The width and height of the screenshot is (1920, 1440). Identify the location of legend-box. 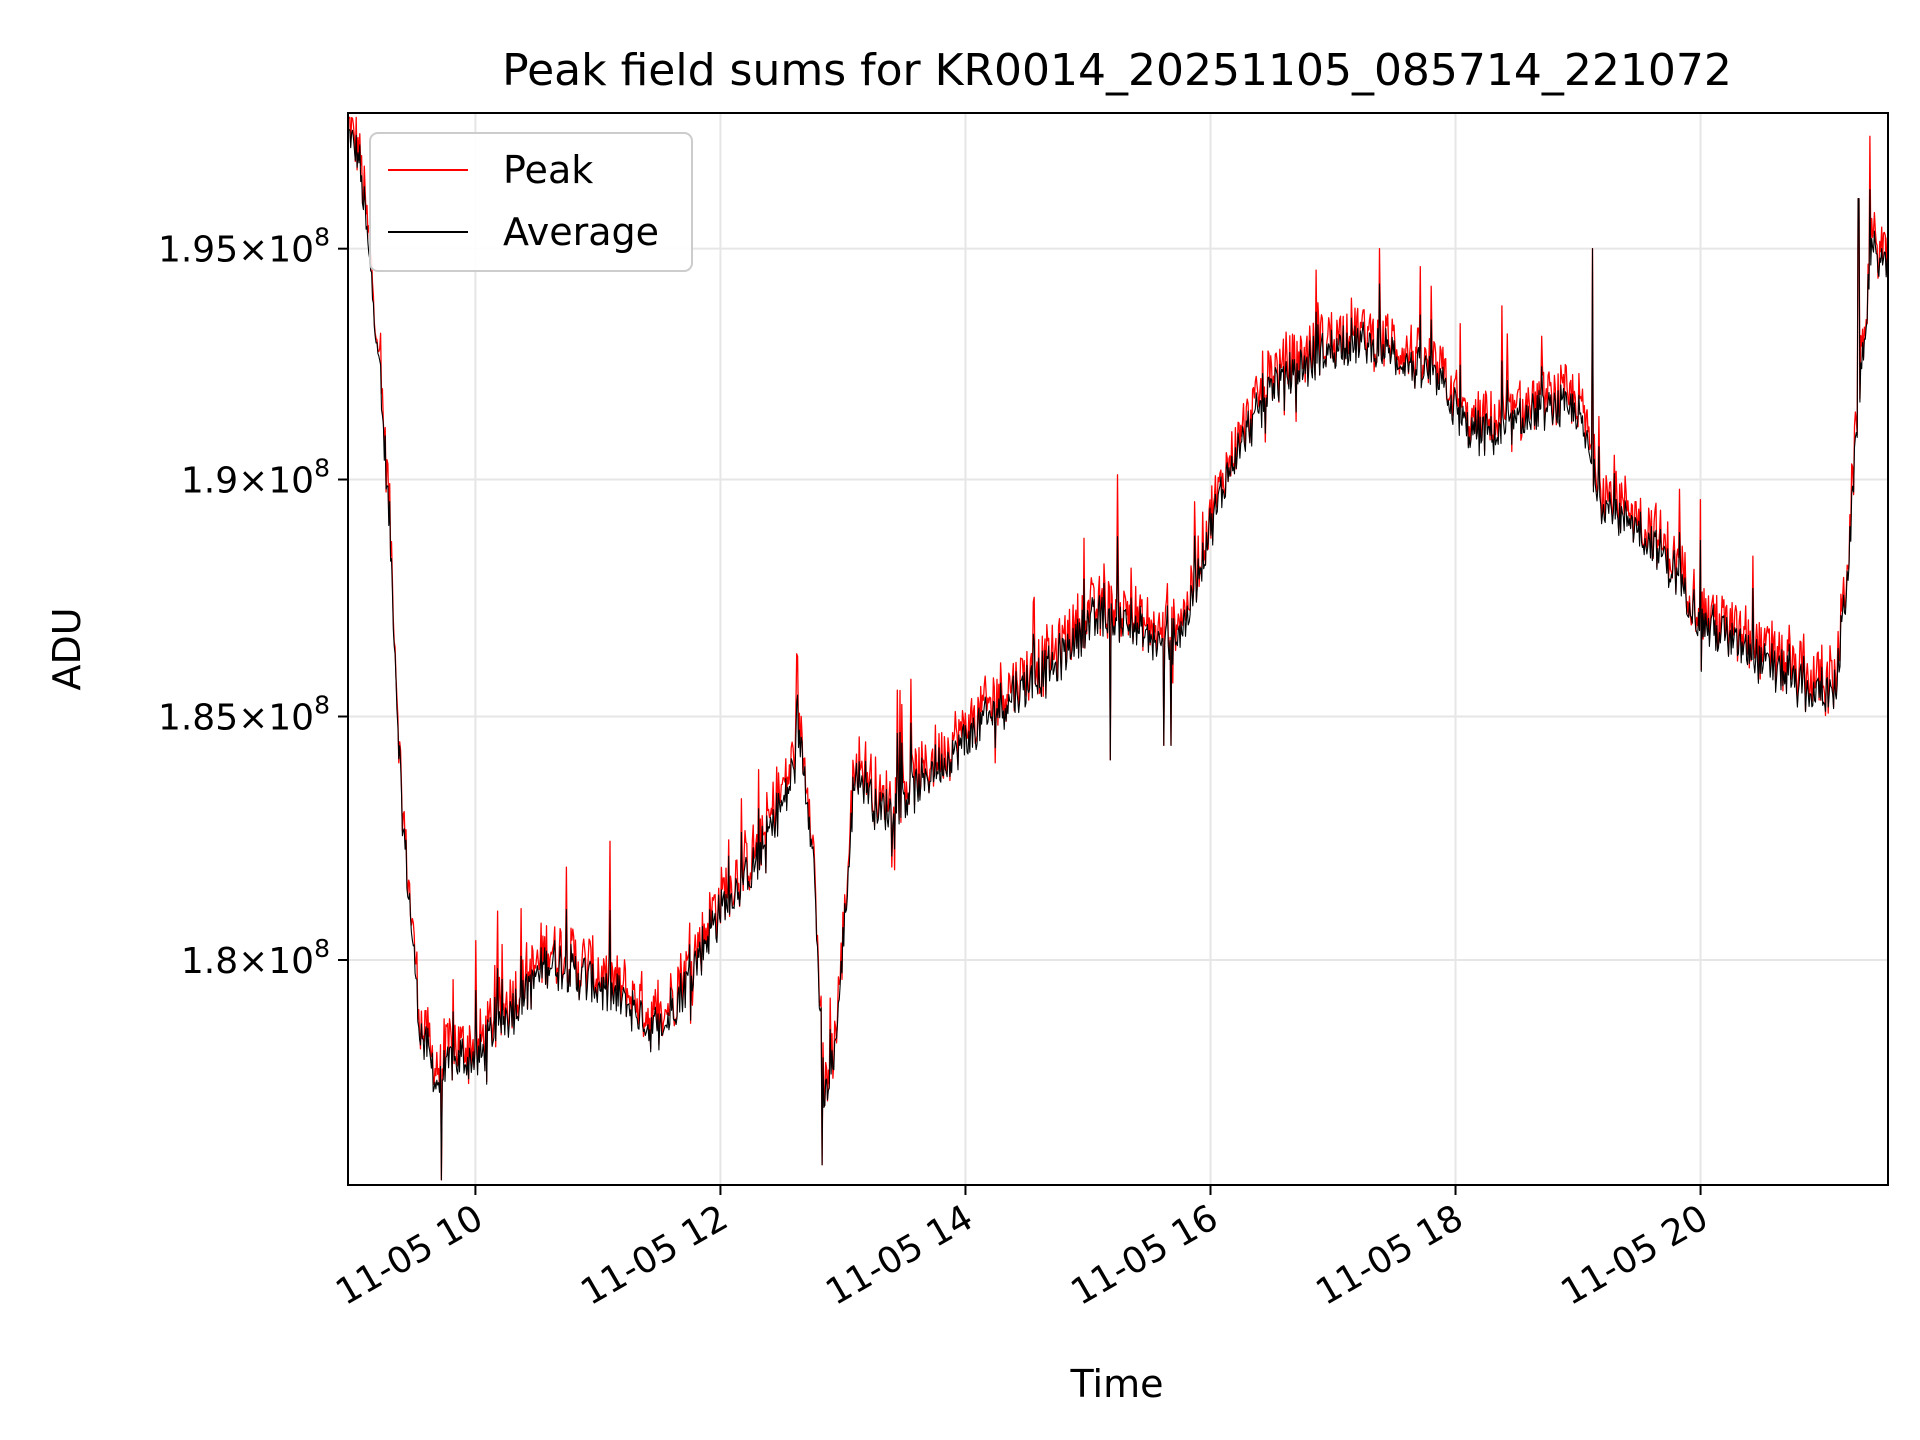
(531, 202).